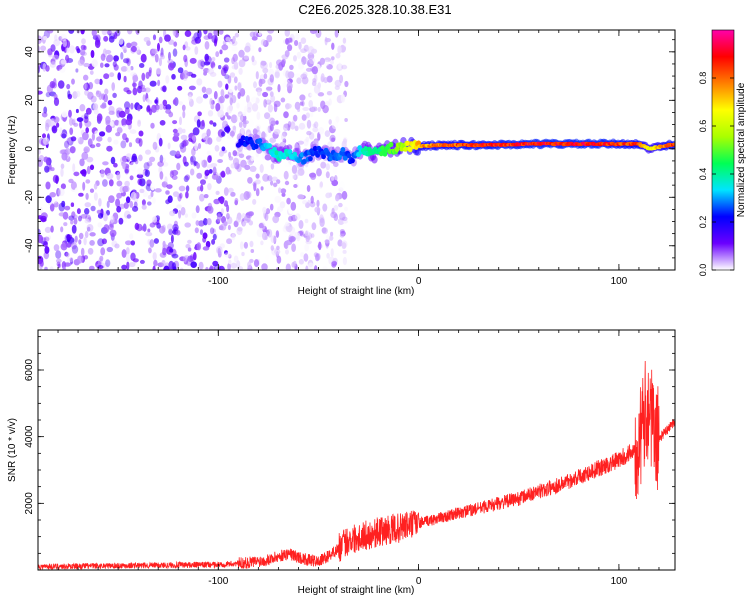  What do you see at coordinates (375, 9) in the screenshot?
I see `page-title: C2E6.2025.328.10.38.E31` at bounding box center [375, 9].